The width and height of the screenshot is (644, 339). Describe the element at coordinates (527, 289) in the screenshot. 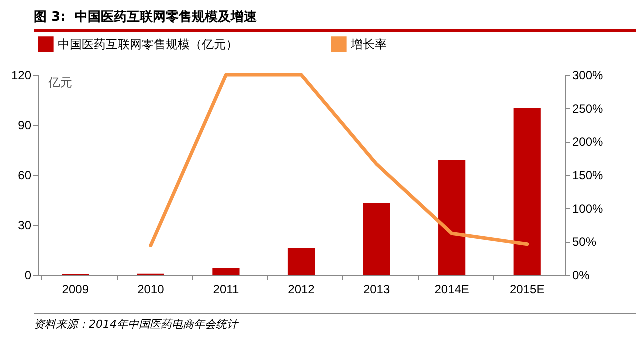

I see `x-tick-label: 2015E` at that location.